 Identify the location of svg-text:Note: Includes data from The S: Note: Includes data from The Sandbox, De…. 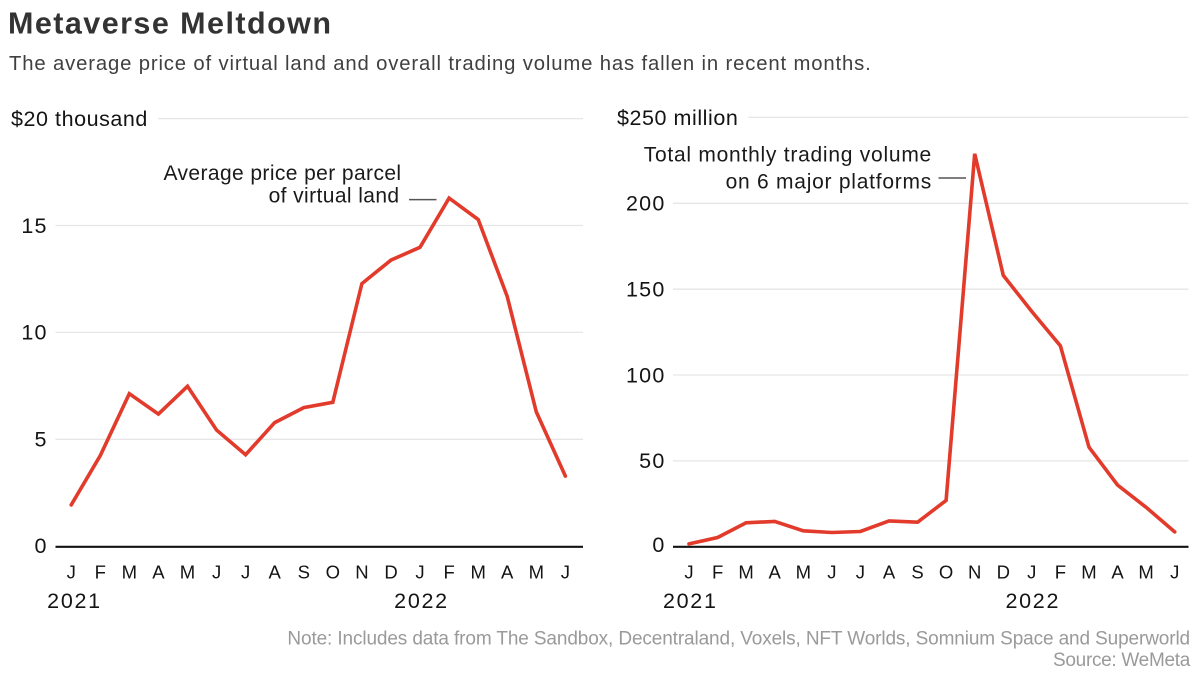
(738, 639).